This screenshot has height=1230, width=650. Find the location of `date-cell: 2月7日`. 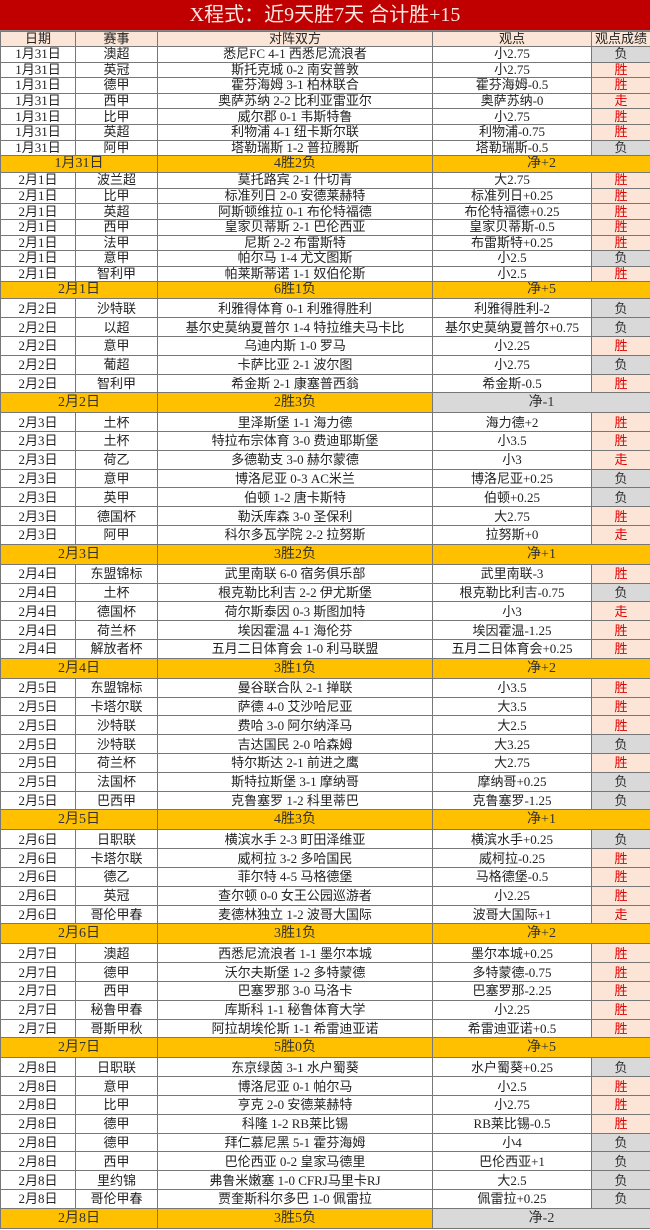

date-cell: 2月7日 is located at coordinates (38, 1009).